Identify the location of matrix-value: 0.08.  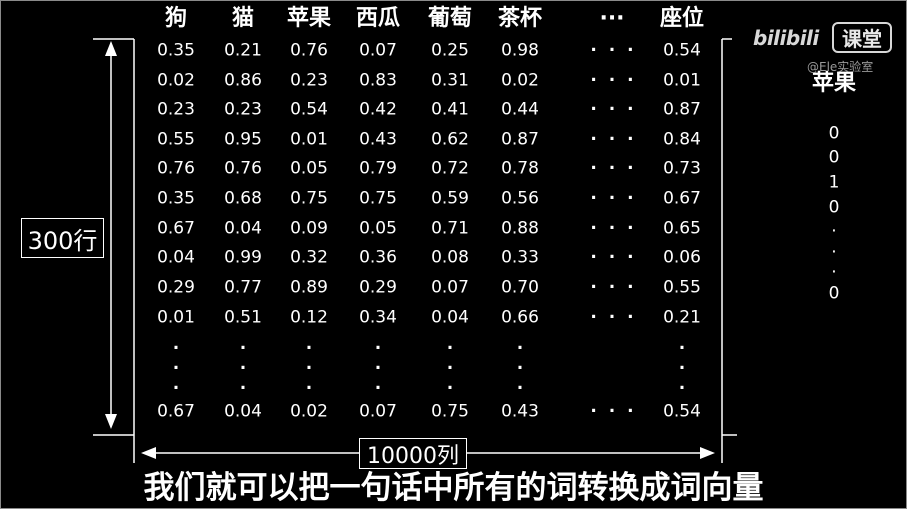
(450, 257).